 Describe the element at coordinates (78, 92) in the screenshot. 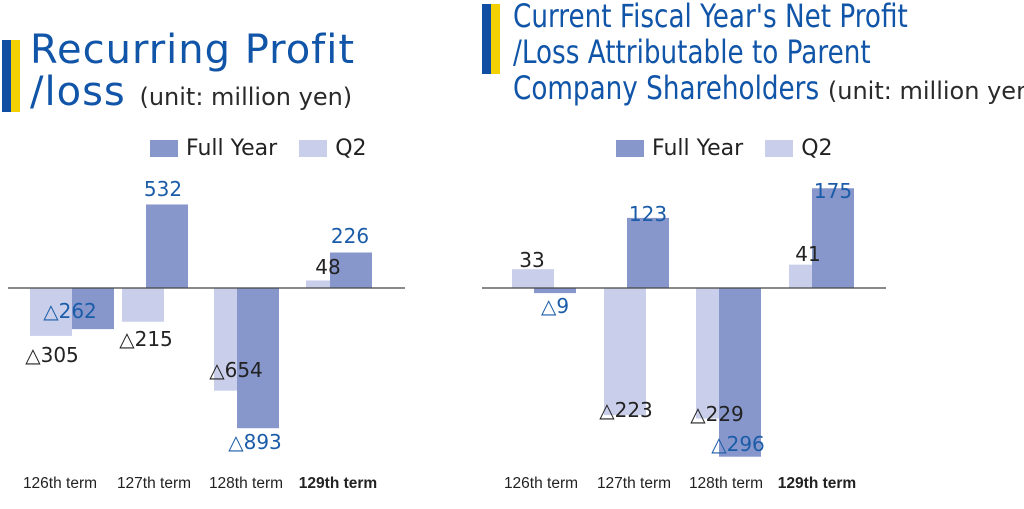

I see `chart-title-line2: /loss` at that location.